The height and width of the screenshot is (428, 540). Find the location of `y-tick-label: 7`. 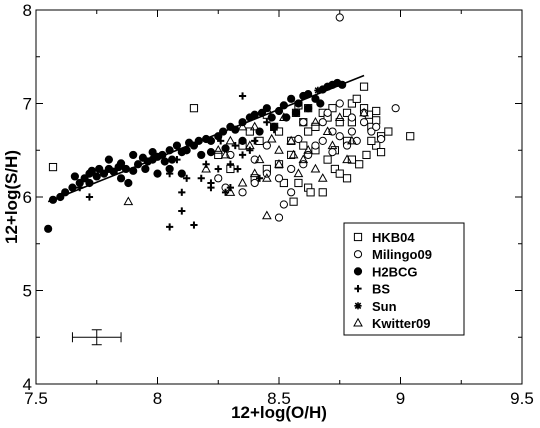

y-tick-label: 7 is located at coordinates (27, 104).